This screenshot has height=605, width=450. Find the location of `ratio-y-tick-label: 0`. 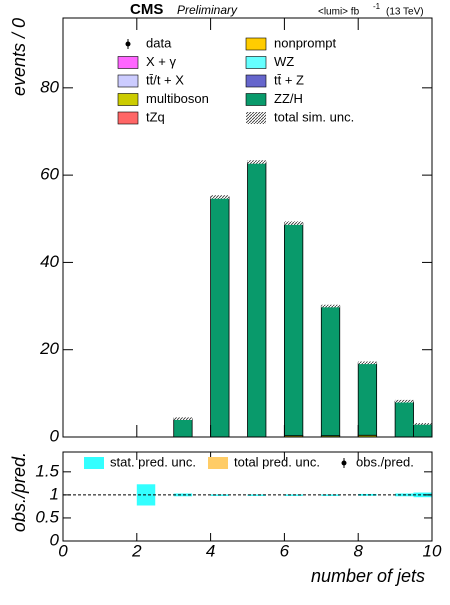

ratio-y-tick-label: 0 is located at coordinates (55, 539).